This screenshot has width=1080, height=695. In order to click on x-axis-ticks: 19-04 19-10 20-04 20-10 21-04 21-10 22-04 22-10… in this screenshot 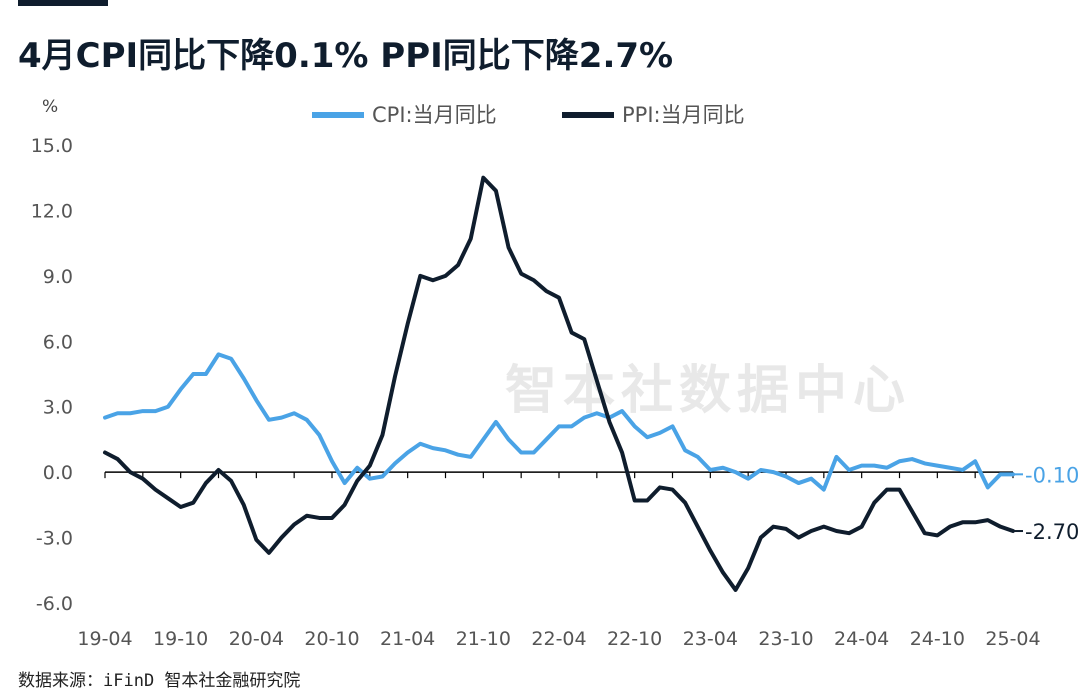, I will do `click(558, 639)`.